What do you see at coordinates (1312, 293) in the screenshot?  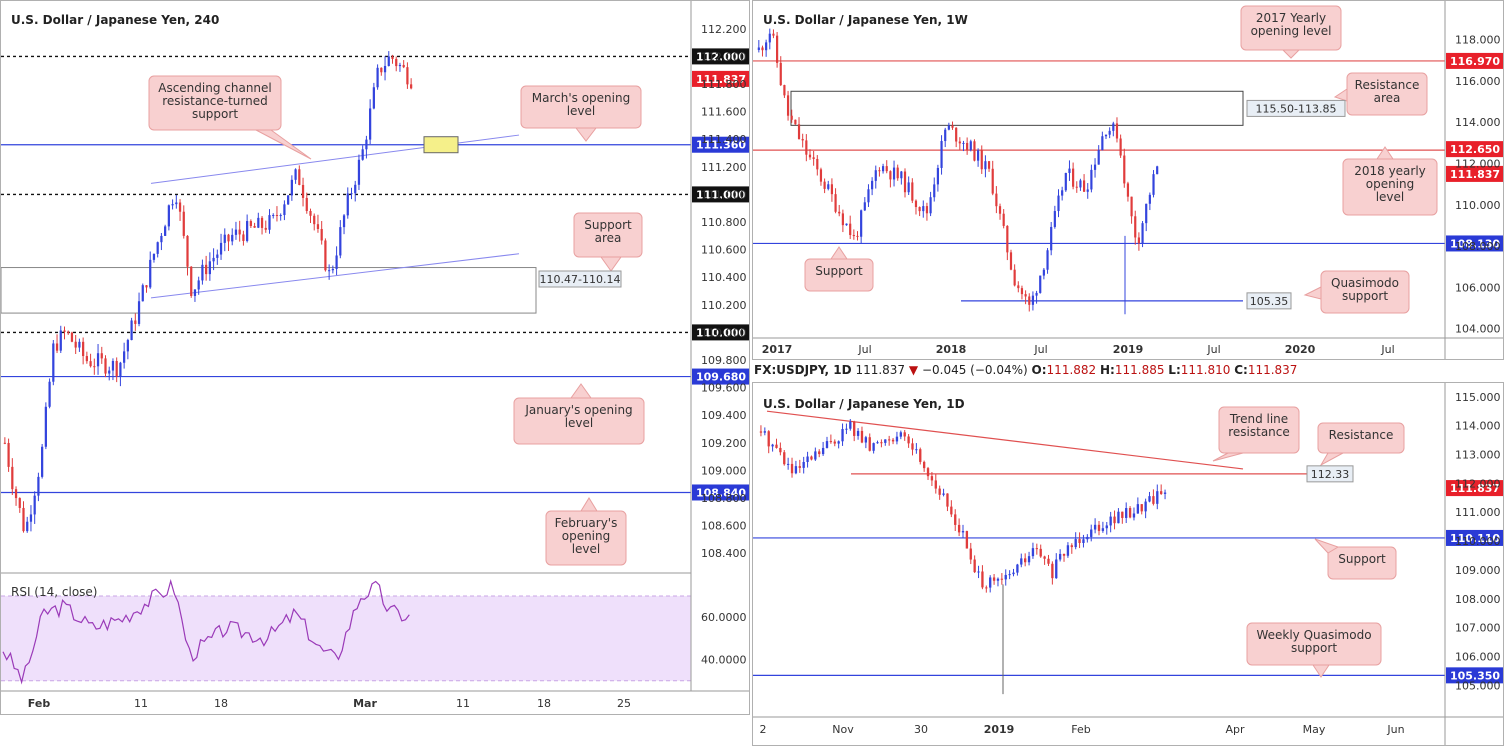 I see `callout-quasimodo-support-pointer` at bounding box center [1312, 293].